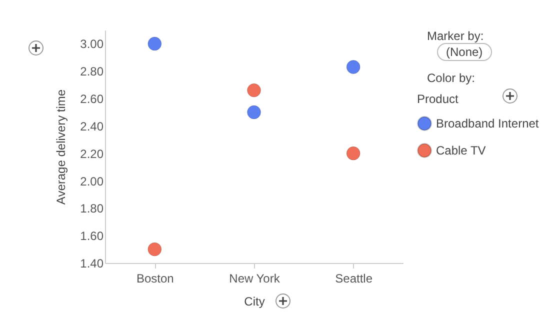 Image resolution: width=560 pixels, height=330 pixels. Describe the element at coordinates (464, 52) in the screenshot. I see `text: (None)` at that location.